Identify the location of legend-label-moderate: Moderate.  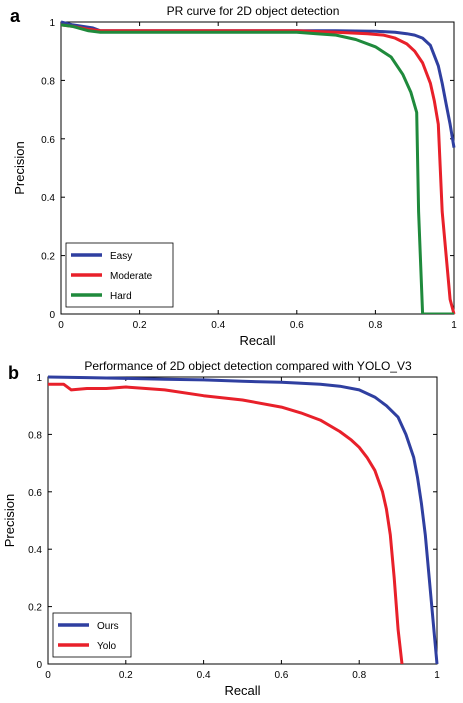
(131, 276).